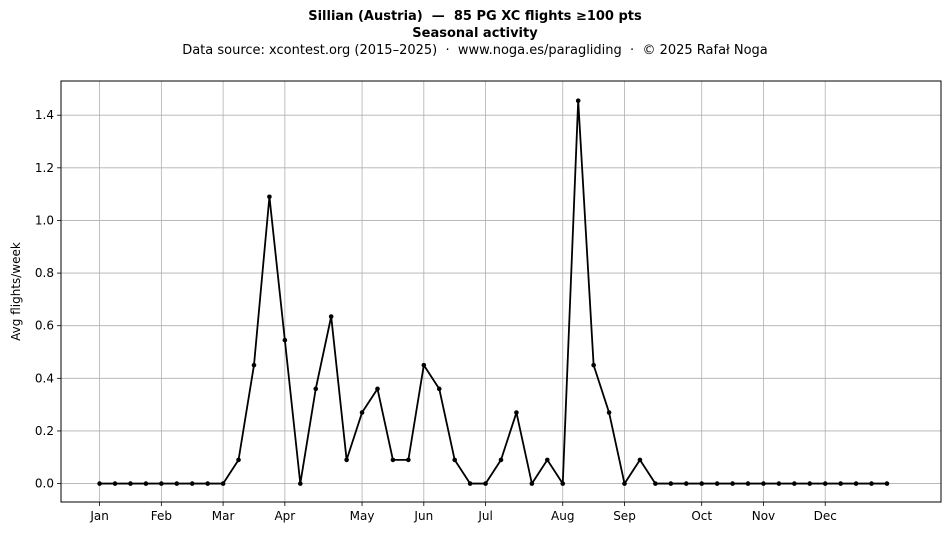 The height and width of the screenshot is (539, 950). What do you see at coordinates (99, 516) in the screenshot?
I see `x-tick-label: Jan` at bounding box center [99, 516].